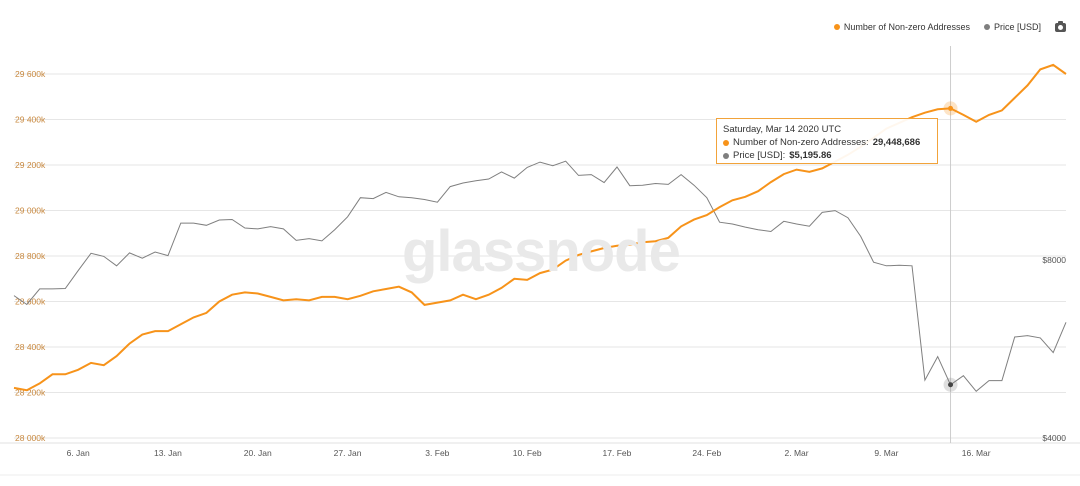 Image resolution: width=1080 pixels, height=486 pixels. Describe the element at coordinates (986, 27) in the screenshot. I see `legend-dot-price` at that location.